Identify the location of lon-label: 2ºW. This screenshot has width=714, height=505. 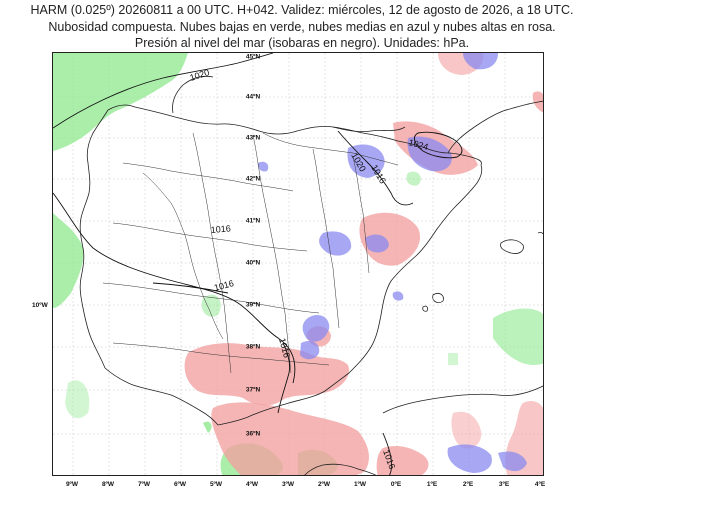
(324, 484).